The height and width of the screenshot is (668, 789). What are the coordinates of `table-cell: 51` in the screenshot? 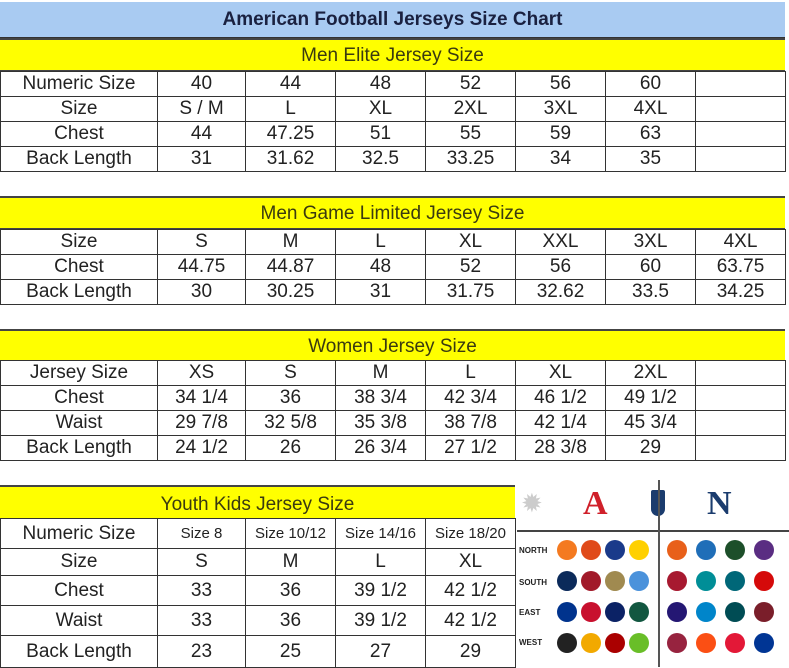 It's located at (380, 134).